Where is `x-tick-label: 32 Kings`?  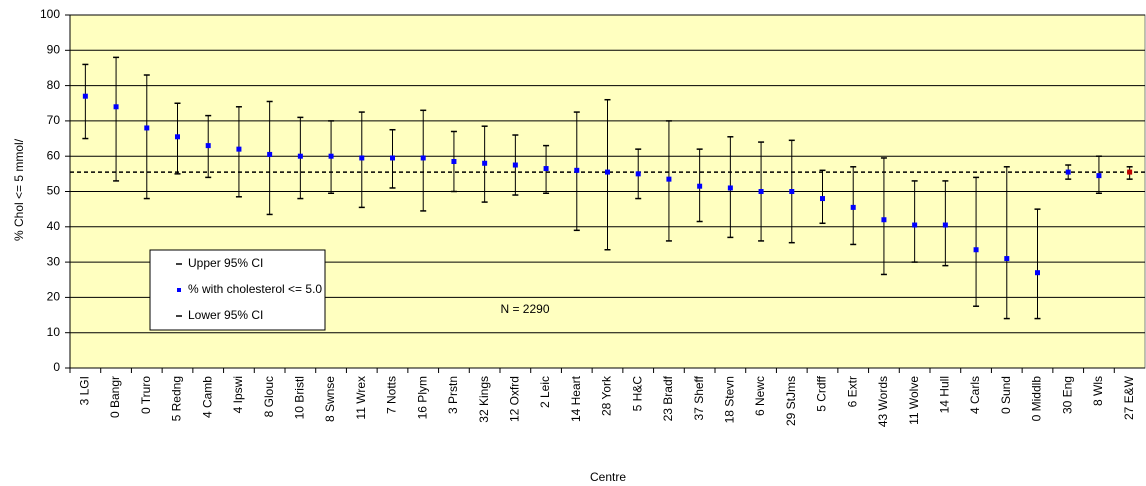 x-tick-label: 32 Kings is located at coordinates (484, 399).